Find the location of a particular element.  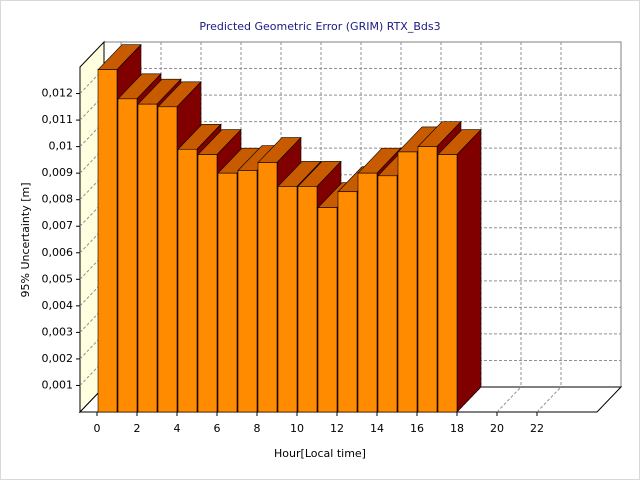

x-tick-label: 8 is located at coordinates (257, 428).